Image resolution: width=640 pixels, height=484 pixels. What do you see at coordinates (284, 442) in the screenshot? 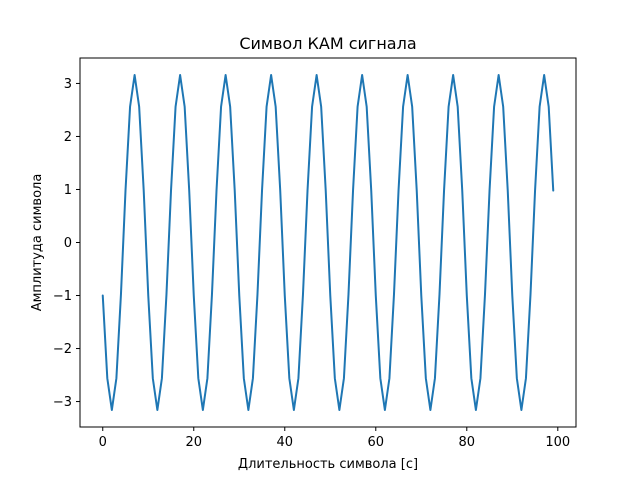
I see `x-tick-label: 40` at bounding box center [284, 442].